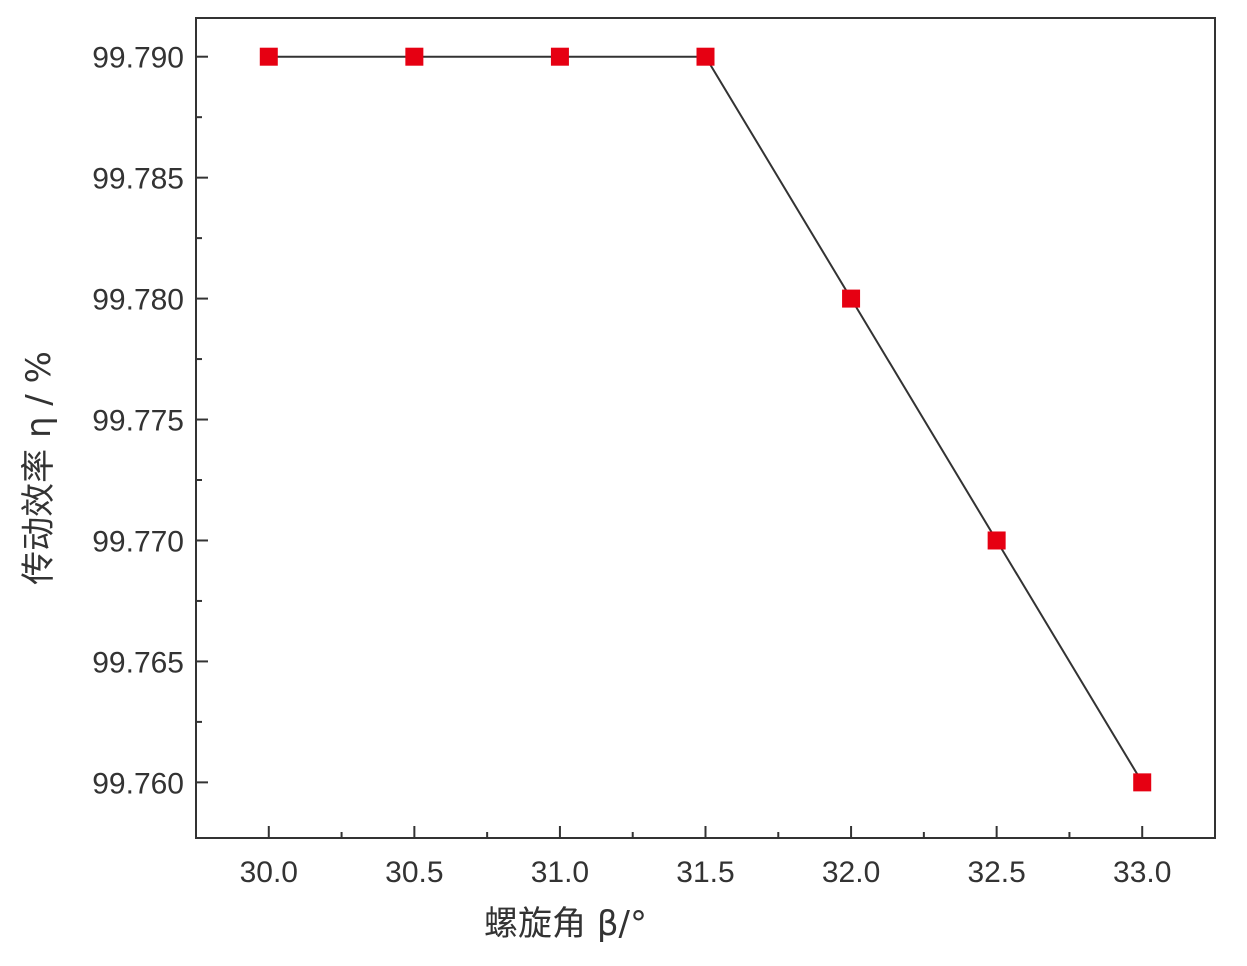 This screenshot has width=1247, height=966. I want to click on y-axis-title: 传动效率 η / %, so click(39, 468).